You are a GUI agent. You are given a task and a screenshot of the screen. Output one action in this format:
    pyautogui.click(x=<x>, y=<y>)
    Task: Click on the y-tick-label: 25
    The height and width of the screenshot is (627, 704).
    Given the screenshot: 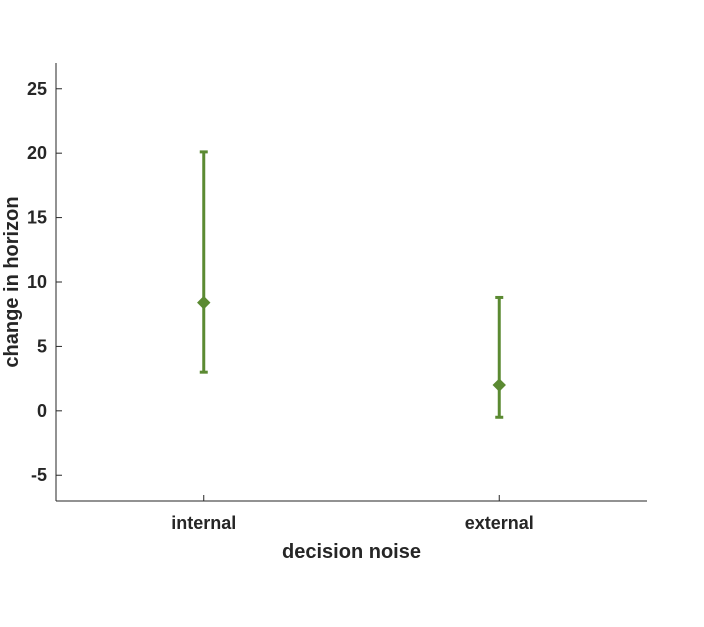 What is the action you would take?
    pyautogui.click(x=37, y=89)
    